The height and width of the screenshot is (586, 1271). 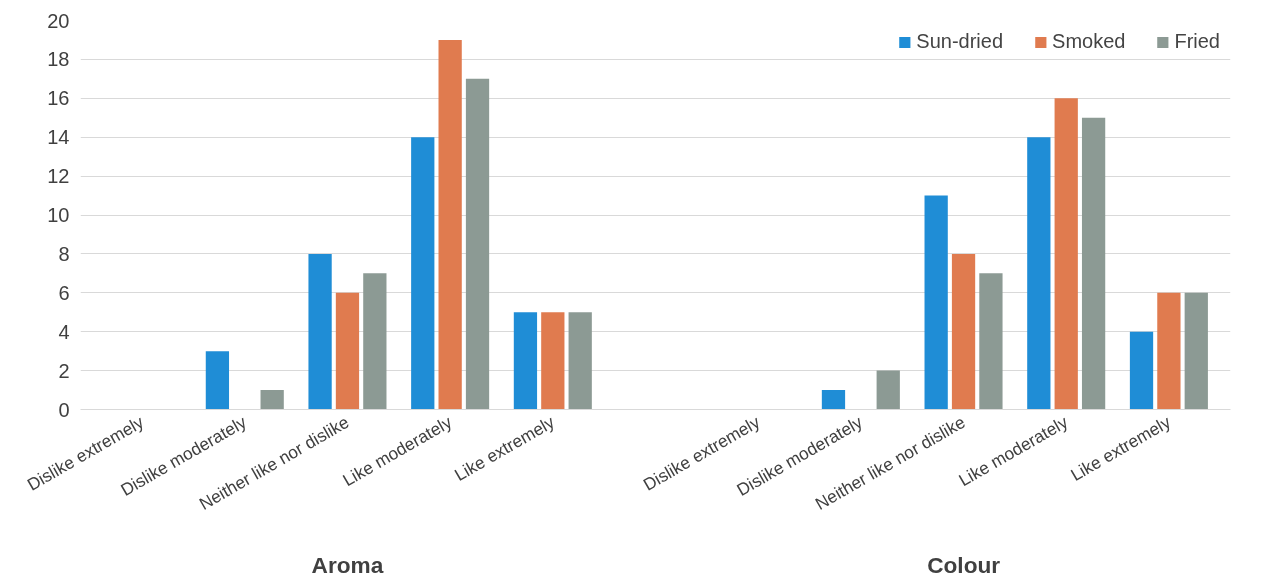 What do you see at coordinates (1089, 41) in the screenshot?
I see `legend-label: Smoked` at bounding box center [1089, 41].